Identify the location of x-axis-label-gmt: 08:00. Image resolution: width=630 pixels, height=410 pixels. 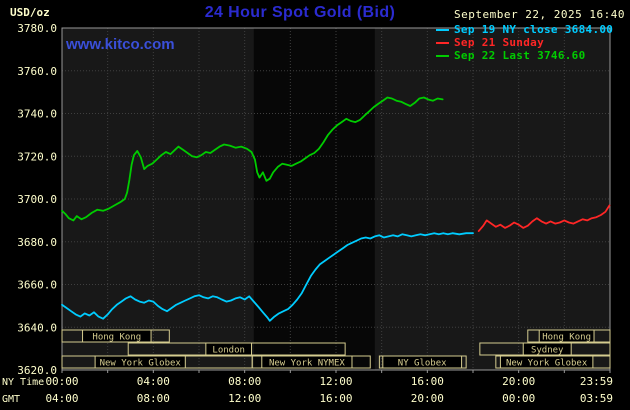
(153, 398).